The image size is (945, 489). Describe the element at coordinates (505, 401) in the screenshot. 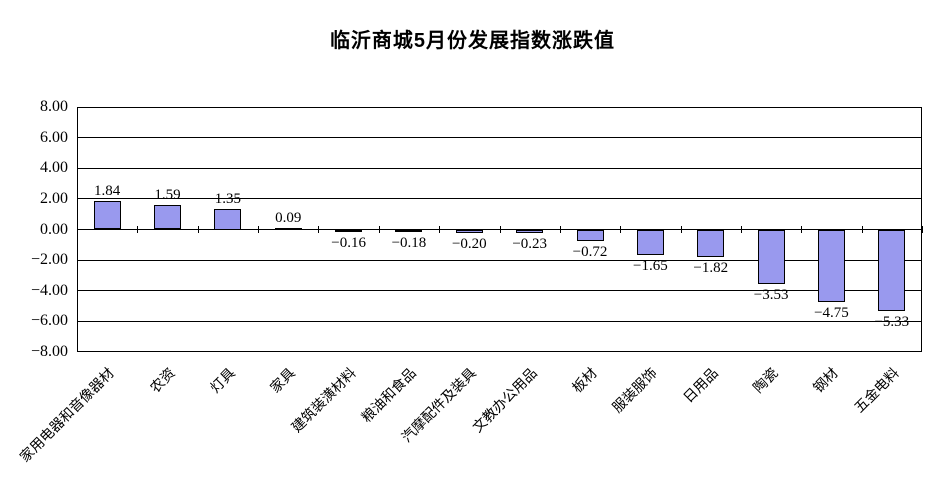

I see `category-label: 文教办公用品` at that location.